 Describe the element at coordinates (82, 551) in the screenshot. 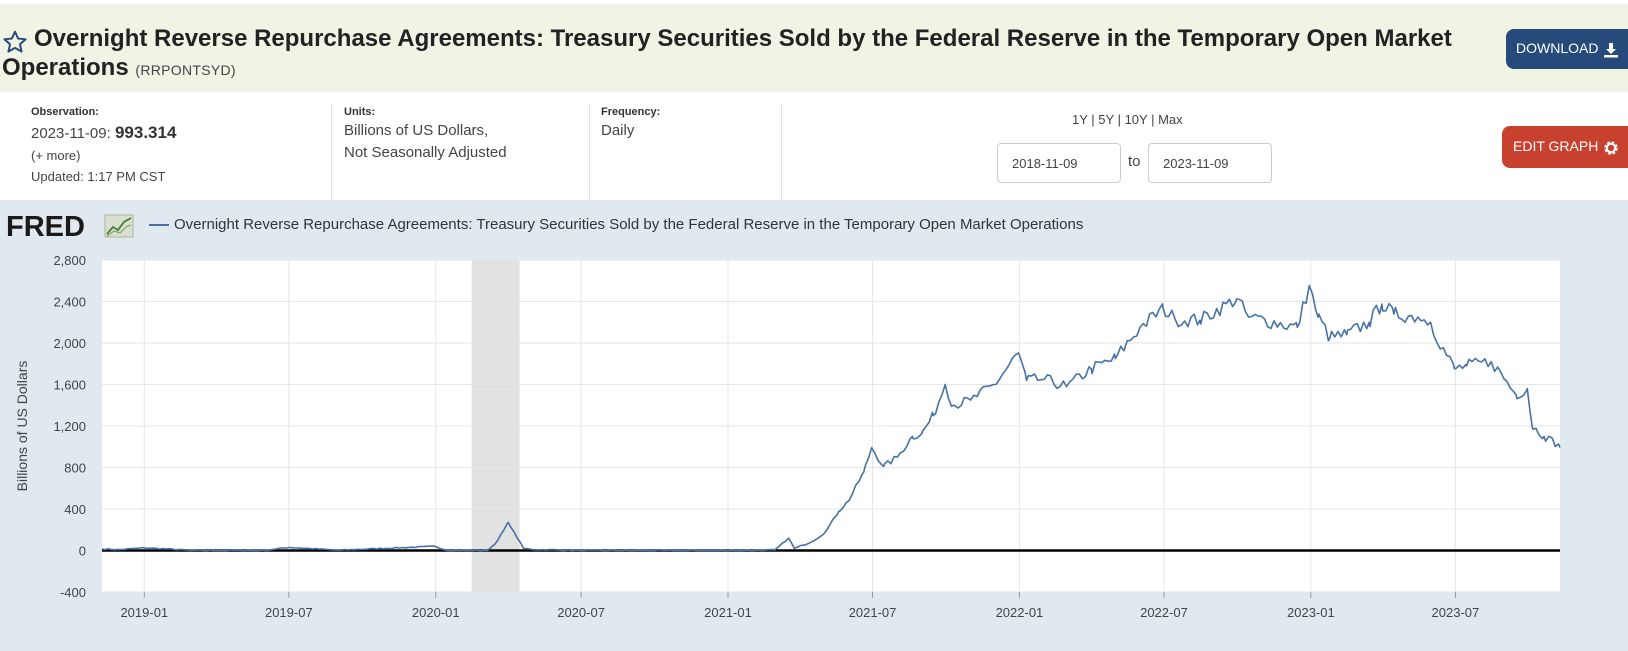

I see `y-tick-label: 0` at that location.